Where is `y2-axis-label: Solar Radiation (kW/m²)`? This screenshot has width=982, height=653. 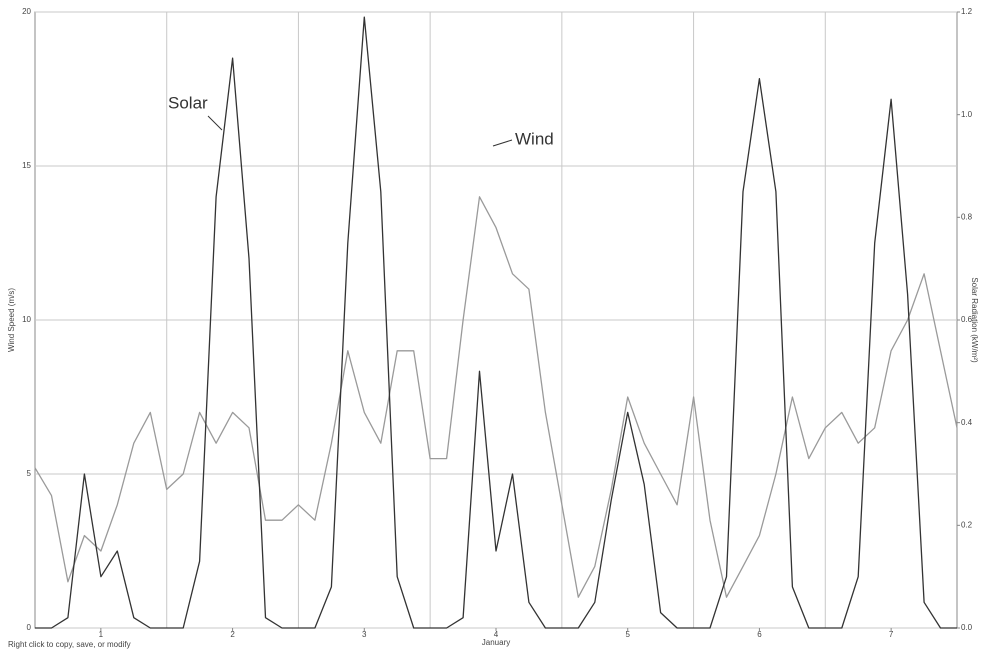 y2-axis-label: Solar Radiation (kW/m²) is located at coordinates (974, 320).